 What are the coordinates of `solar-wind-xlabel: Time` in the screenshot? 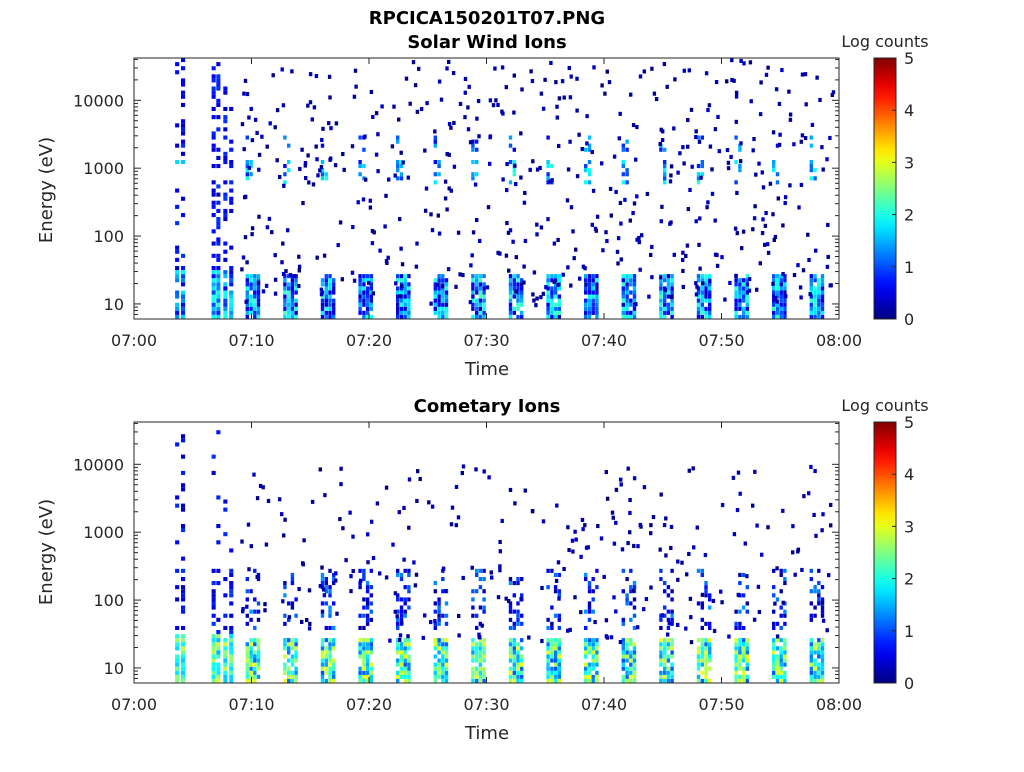 It's located at (486, 369).